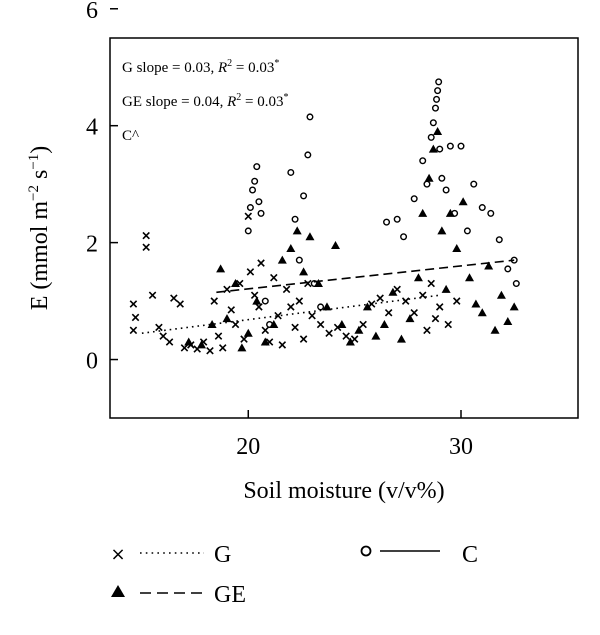 This screenshot has height=635, width=600. I want to click on y-tick-label: 0, so click(92, 362).